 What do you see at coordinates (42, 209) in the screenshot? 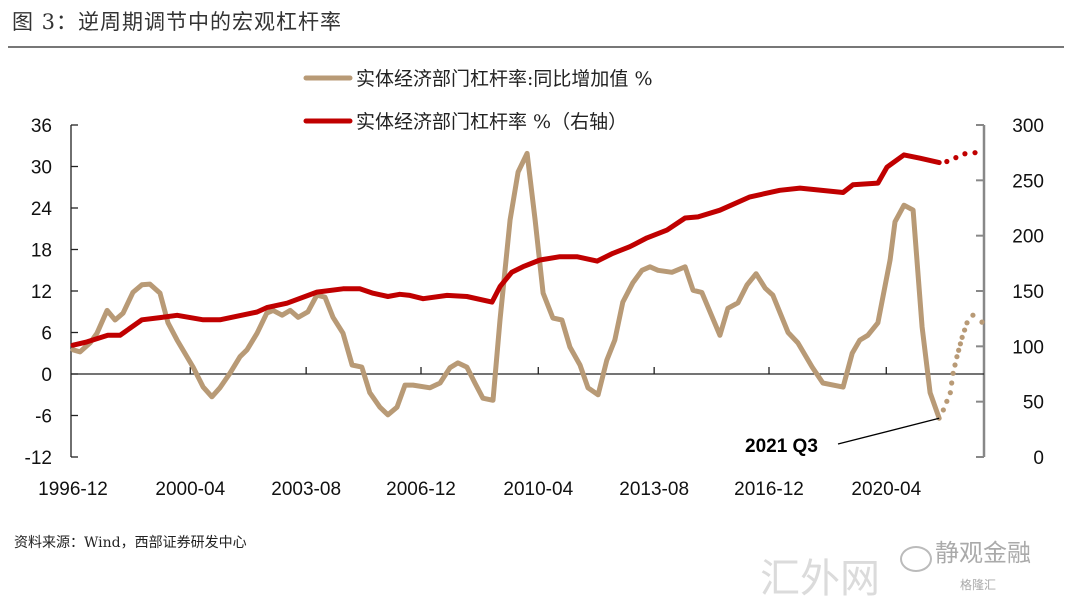
I see `left-y-tick-label: 24` at bounding box center [42, 209].